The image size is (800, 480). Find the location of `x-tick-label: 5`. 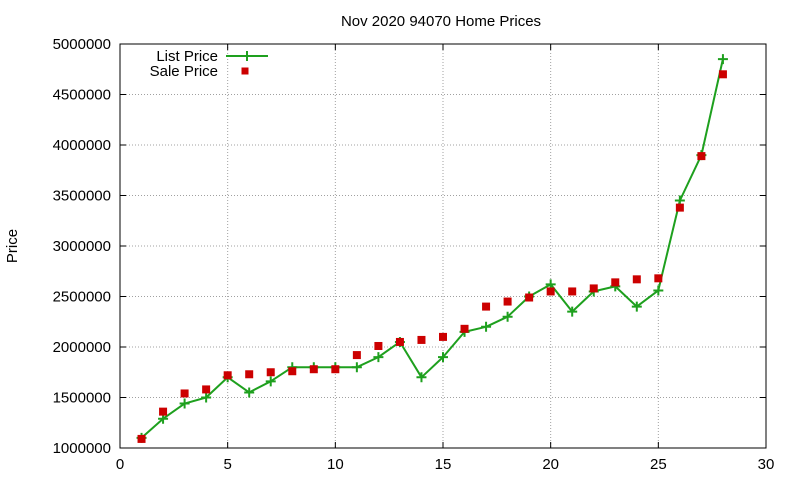

x-tick-label: 5 is located at coordinates (227, 464).